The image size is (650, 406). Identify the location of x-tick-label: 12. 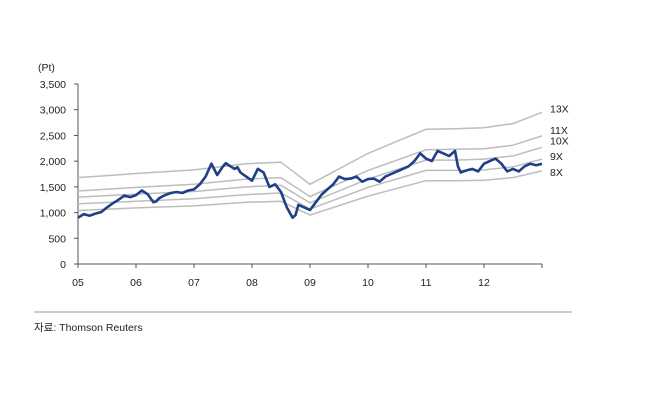
(484, 283).